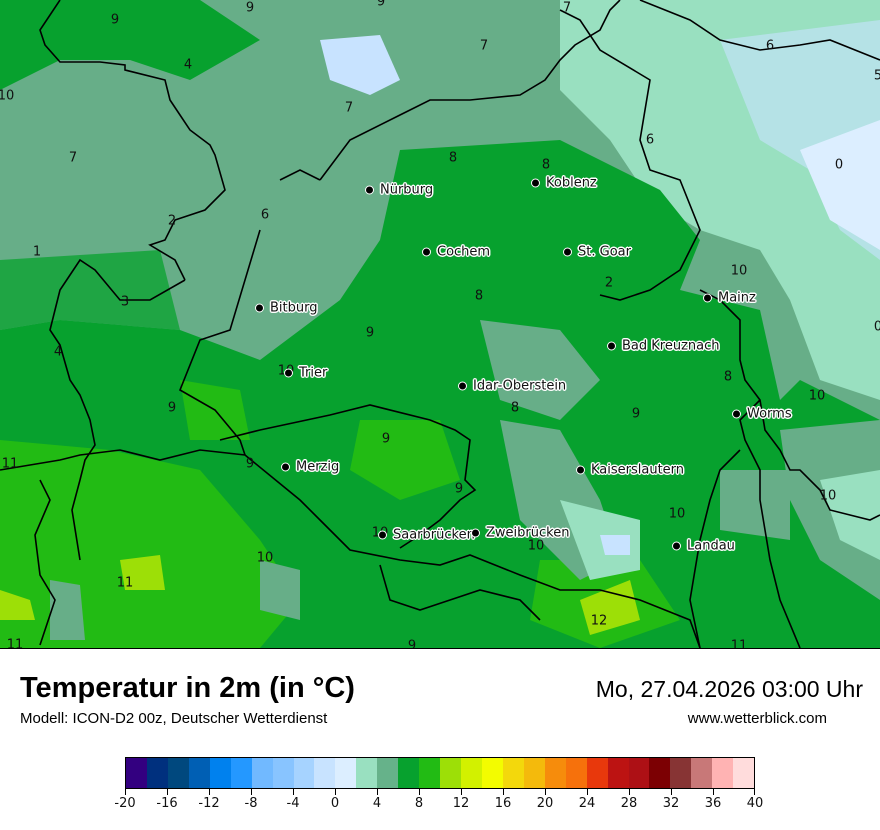  I want to click on city-marker: Zweibrücken, so click(520, 533).